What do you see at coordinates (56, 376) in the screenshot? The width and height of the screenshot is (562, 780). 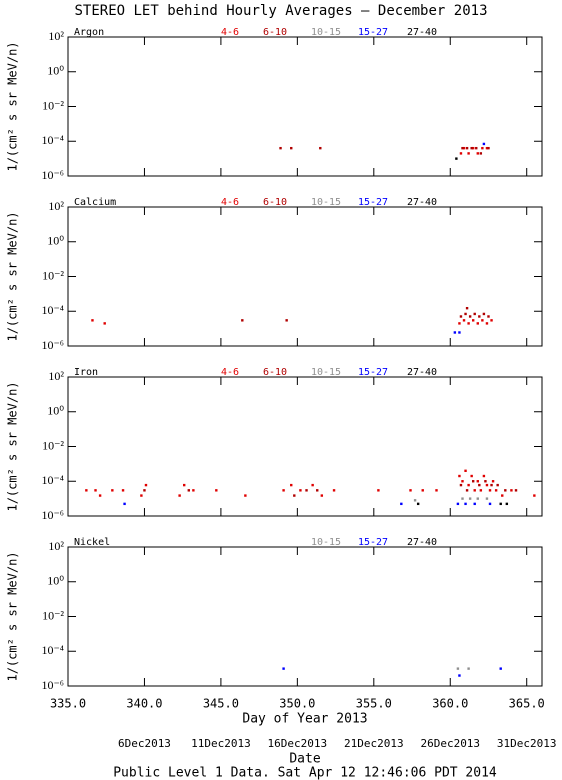 I see `y-tick-label: 10²` at bounding box center [56, 376].